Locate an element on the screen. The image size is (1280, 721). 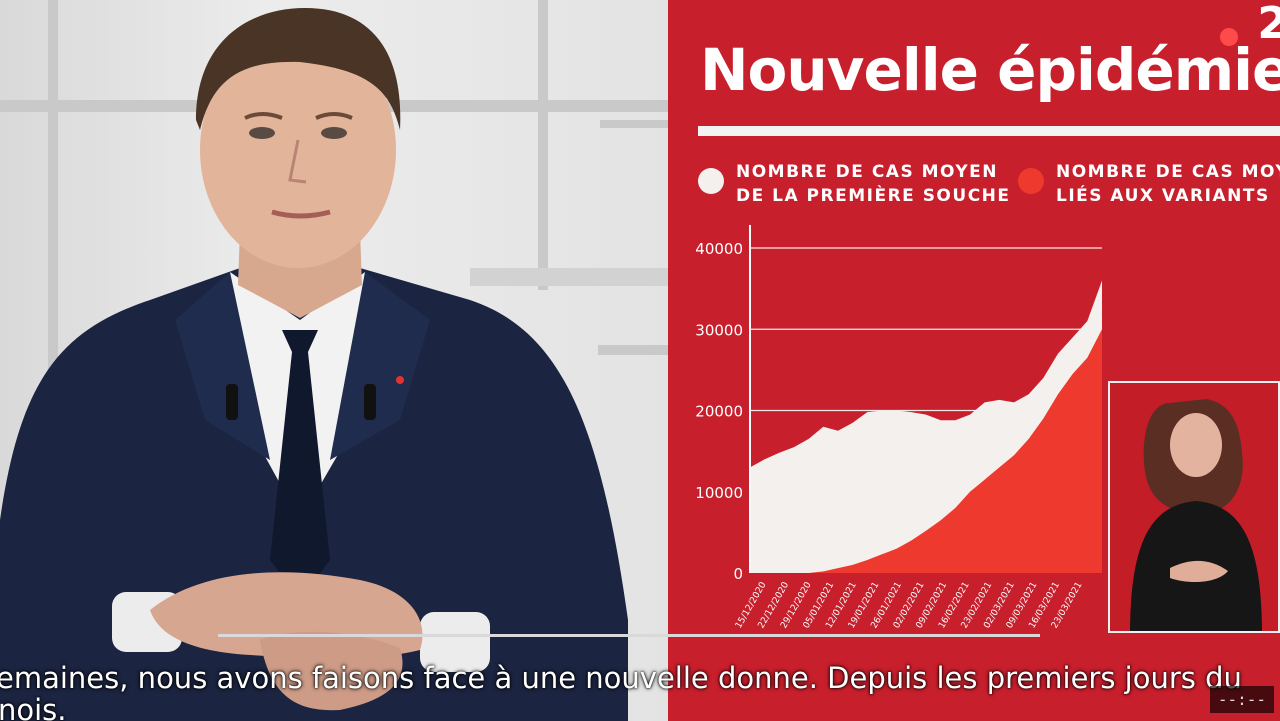
channel-logo-dot is located at coordinates (1229, 37).